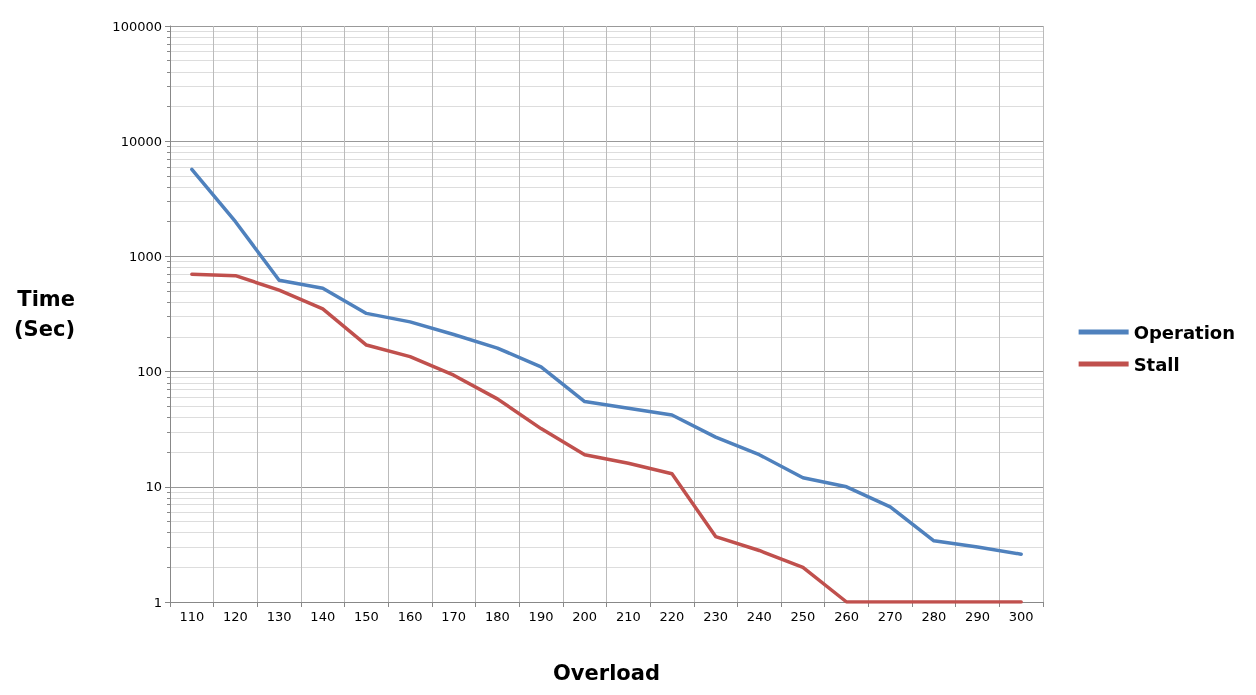 Image resolution: width=1256 pixels, height=695 pixels. Describe the element at coordinates (454, 616) in the screenshot. I see `x-tick-label: 170` at that location.